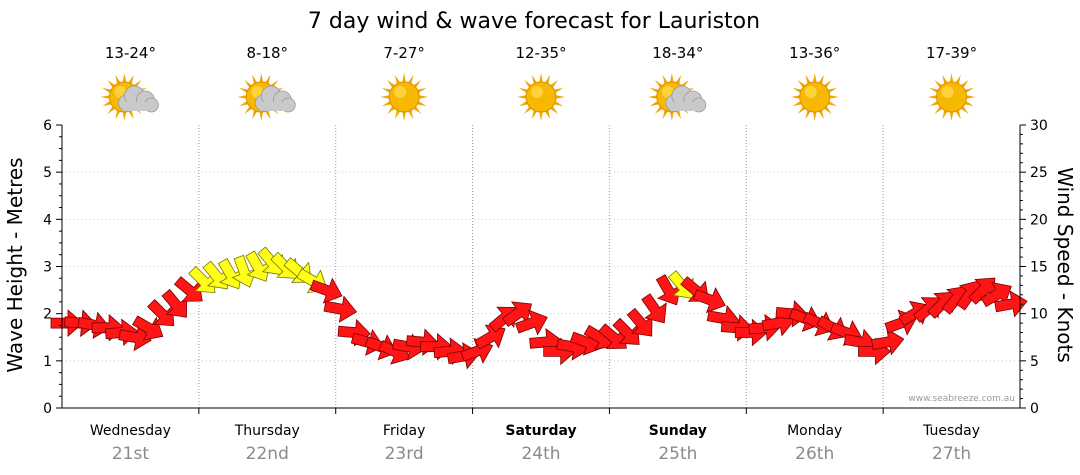  Describe the element at coordinates (129, 97) in the screenshot. I see `partly-cloudy-icon` at that location.